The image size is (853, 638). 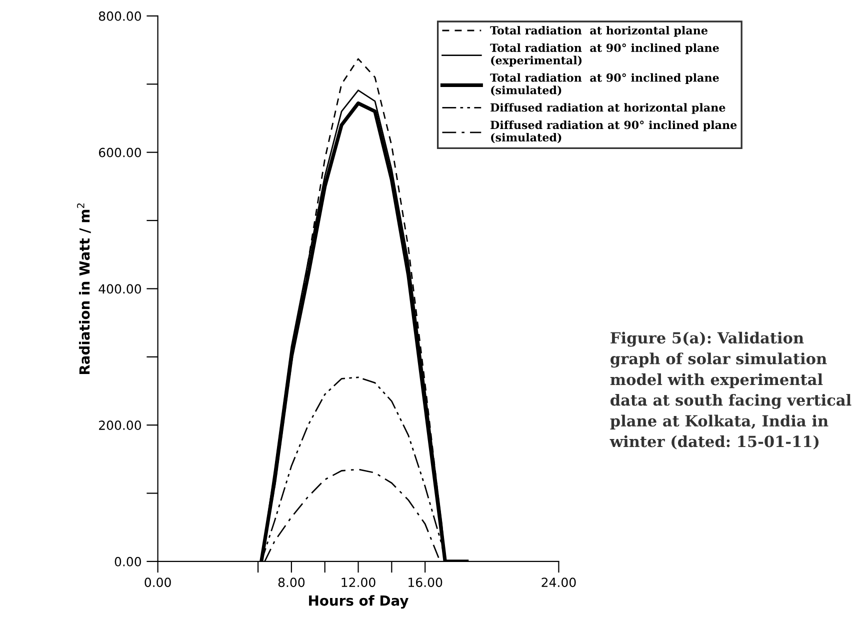 I want to click on legend-label: Total radiation at 90° inclined plane (experimental), so click(x=604, y=55).